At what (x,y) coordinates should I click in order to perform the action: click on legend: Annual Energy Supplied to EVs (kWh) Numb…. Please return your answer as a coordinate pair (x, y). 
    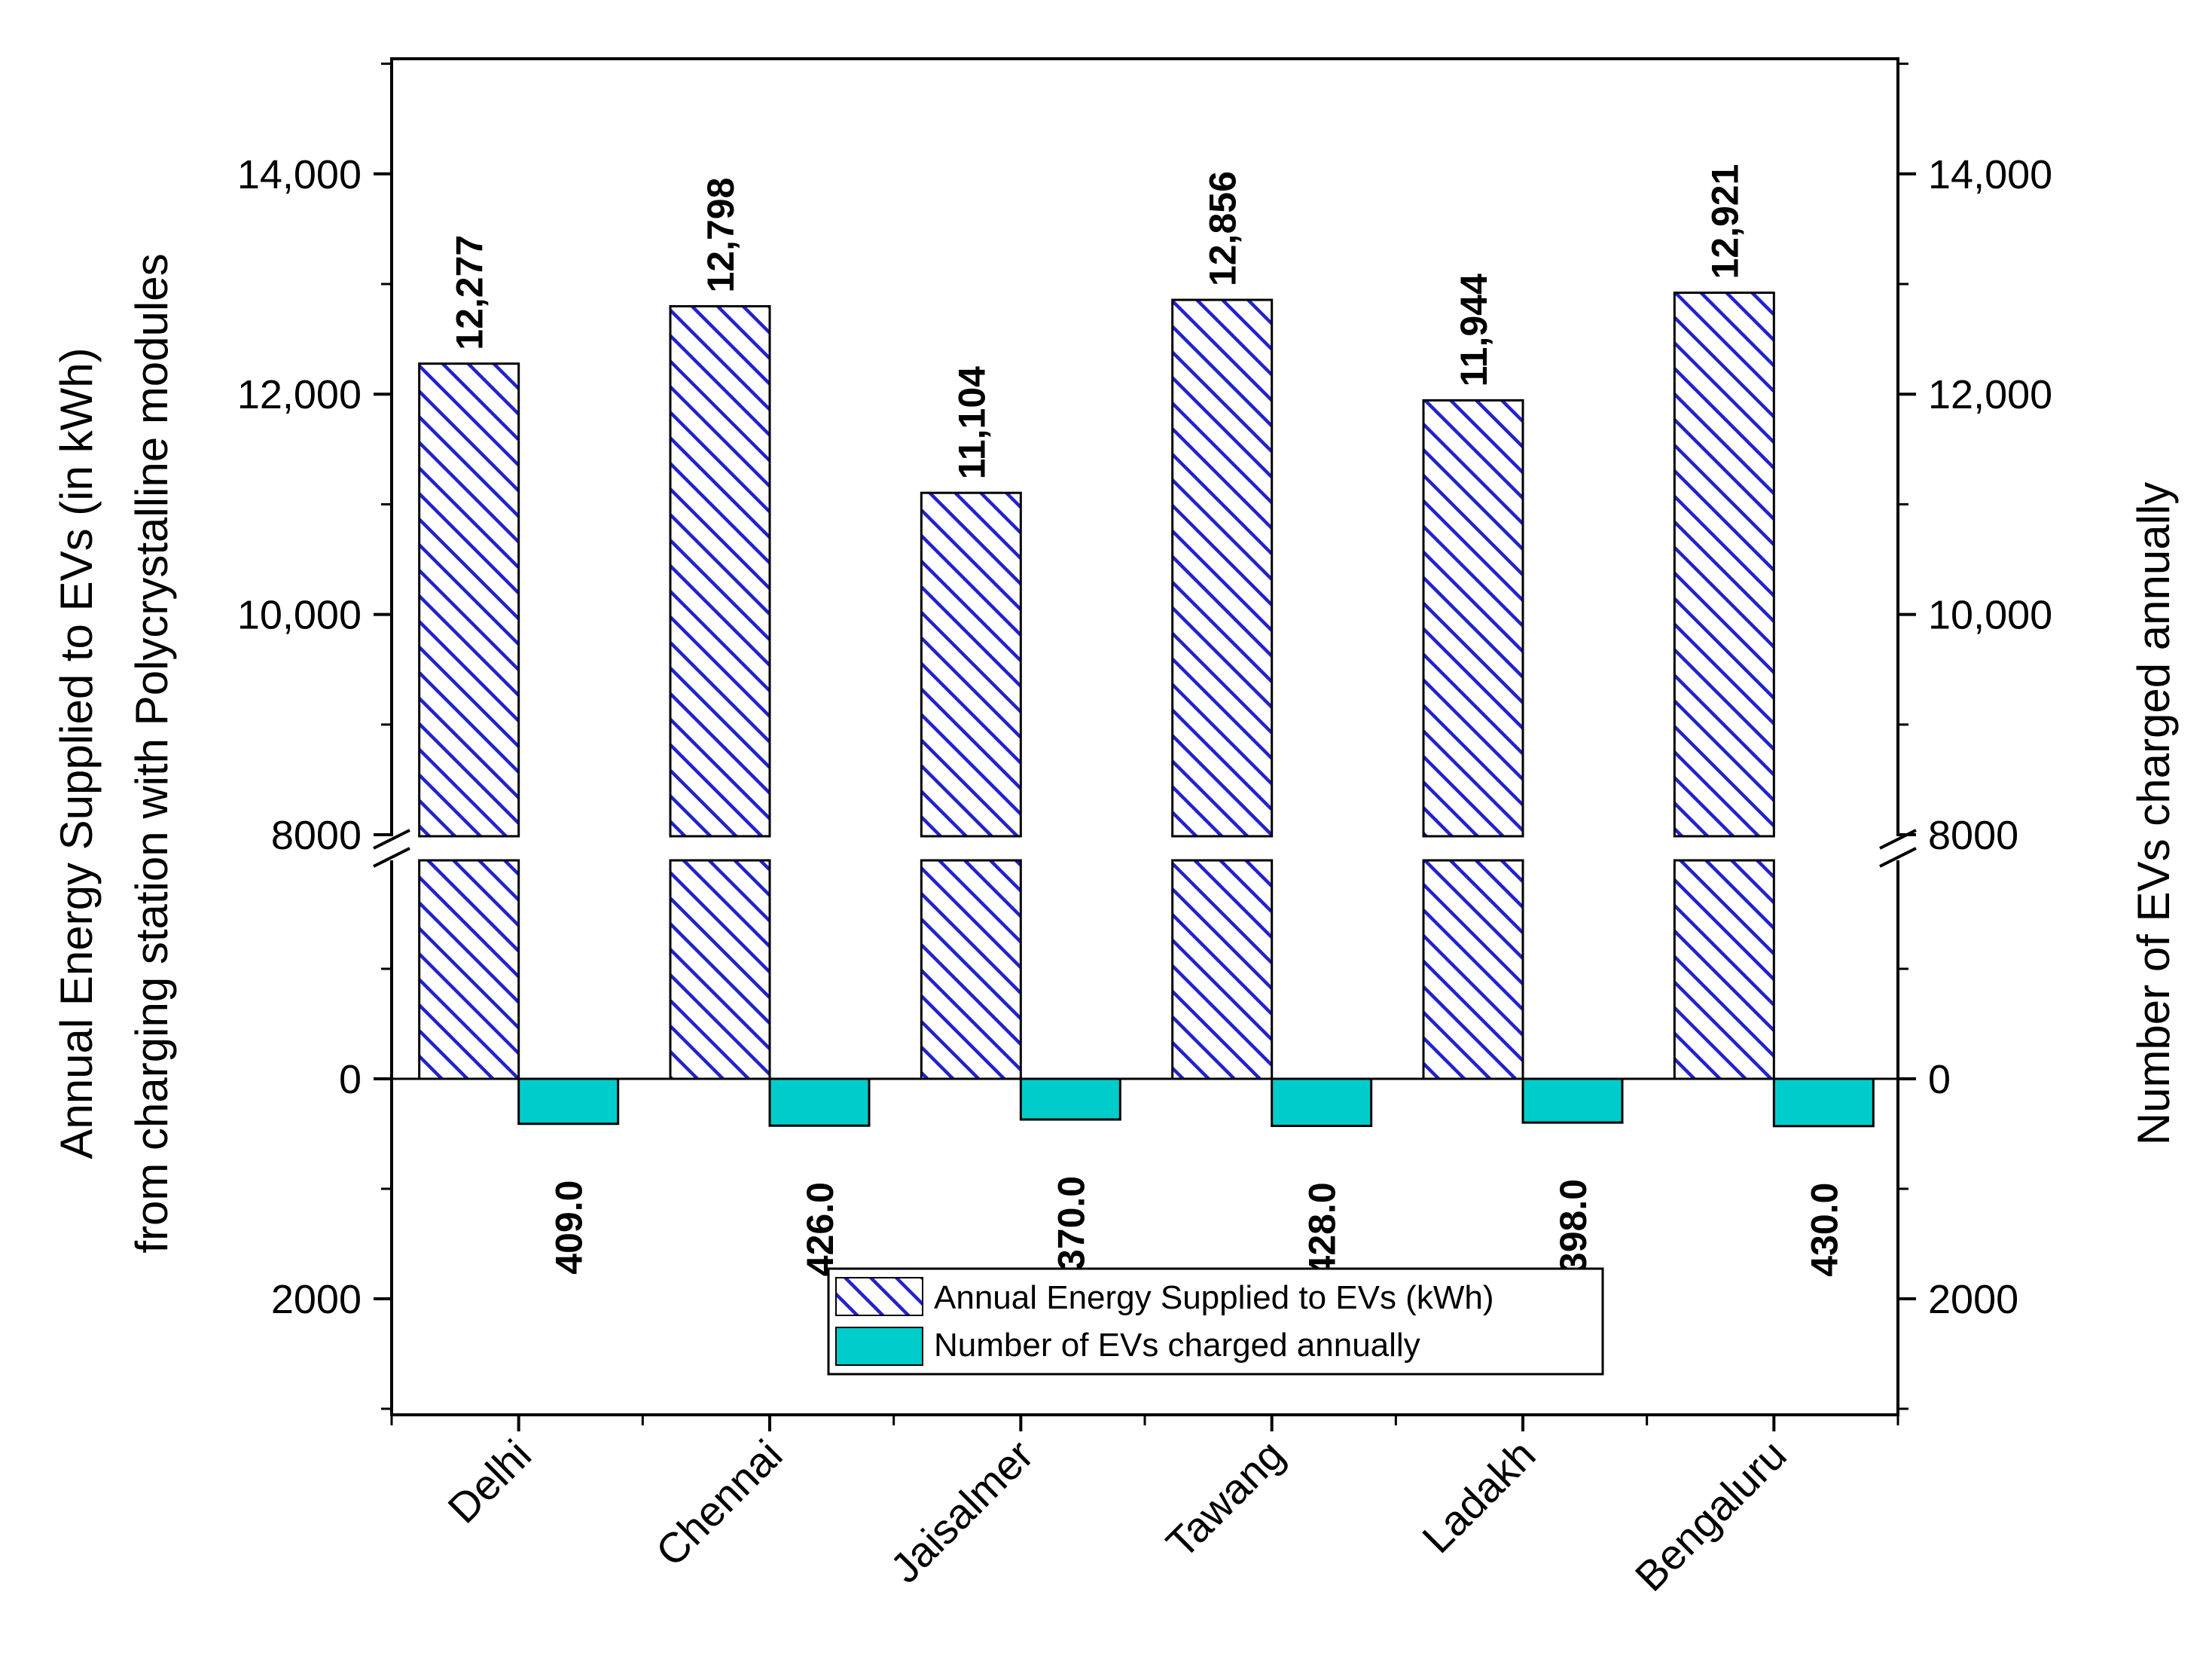
    Looking at the image, I should click on (1215, 1321).